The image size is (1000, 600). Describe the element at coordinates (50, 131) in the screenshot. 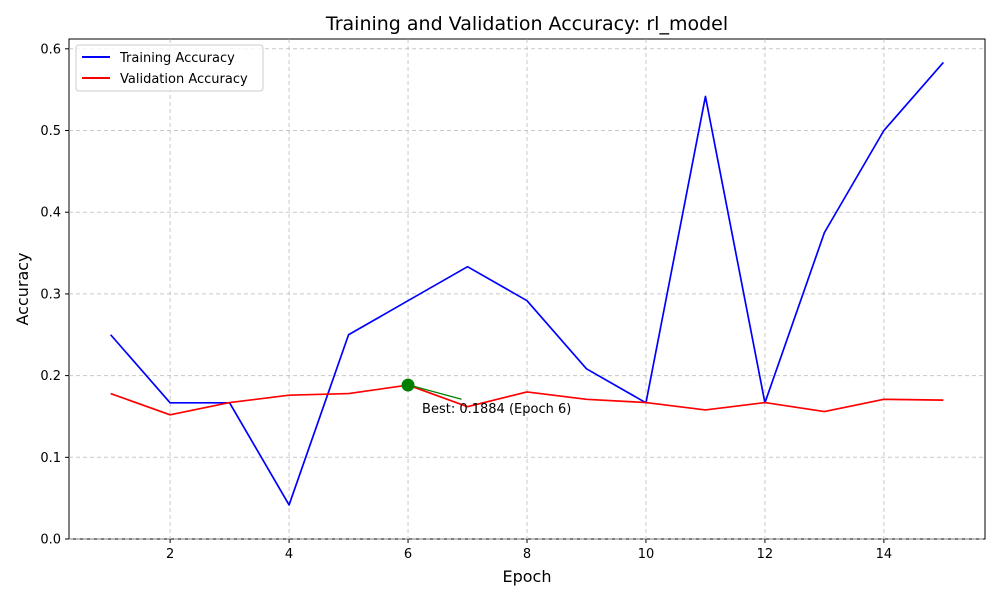

I see `y-tick-label: 0.5` at that location.